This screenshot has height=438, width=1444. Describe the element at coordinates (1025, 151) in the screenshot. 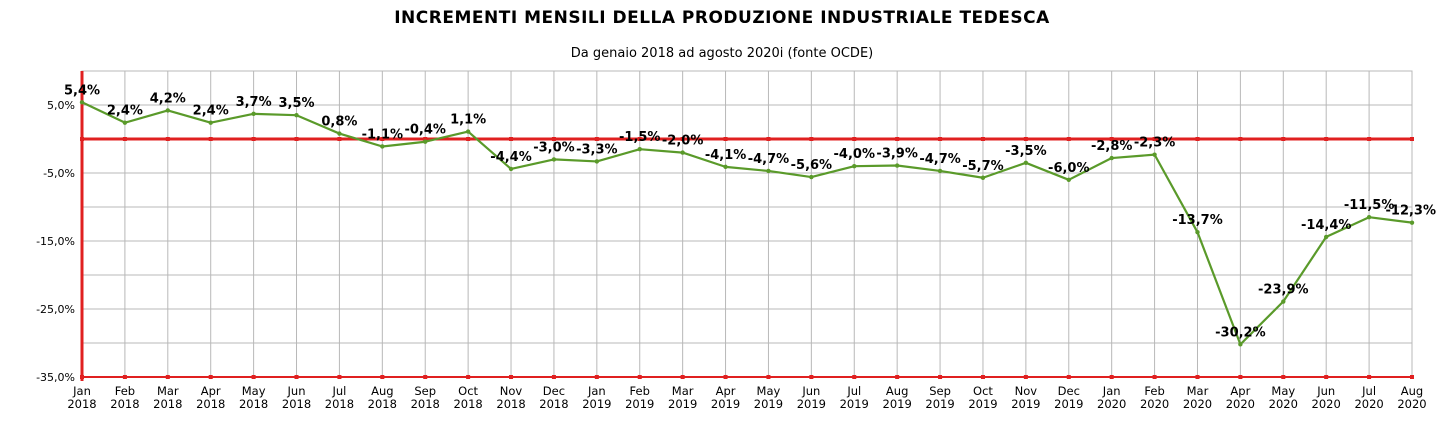

I see `data-label: -3,5%` at that location.